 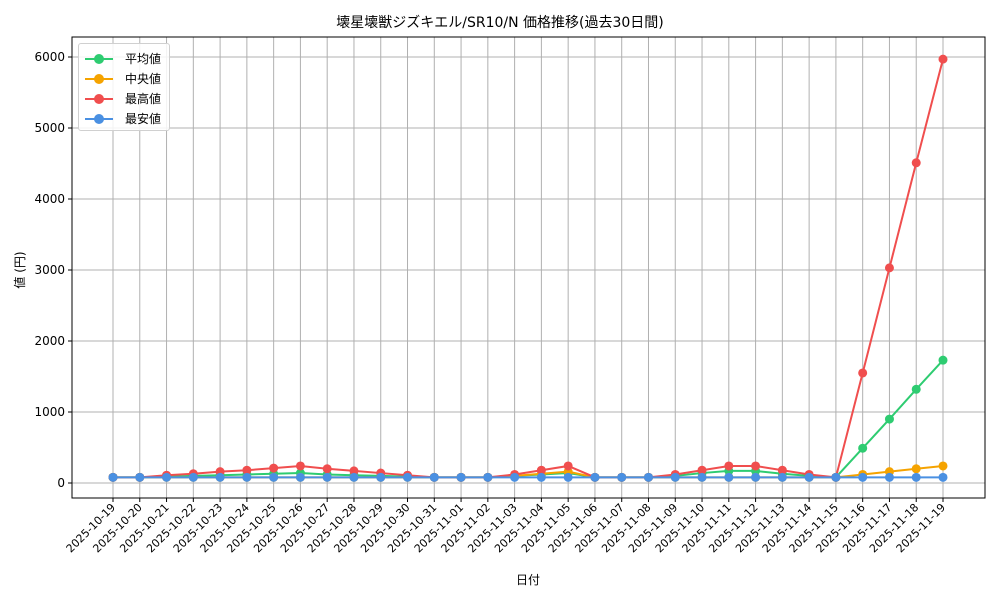 I want to click on y-tick-label: 1000, so click(x=49, y=412).